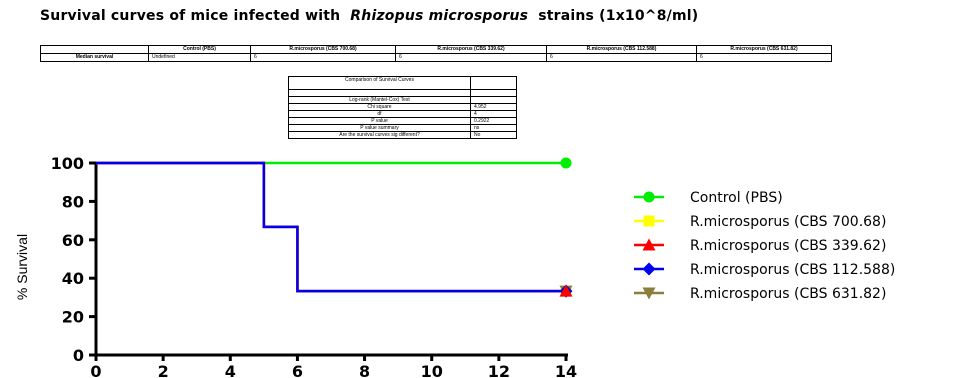 The image size is (954, 378). What do you see at coordinates (788, 222) in the screenshot?
I see `legend-label: R.microsporus (CBS 700.68)` at bounding box center [788, 222].